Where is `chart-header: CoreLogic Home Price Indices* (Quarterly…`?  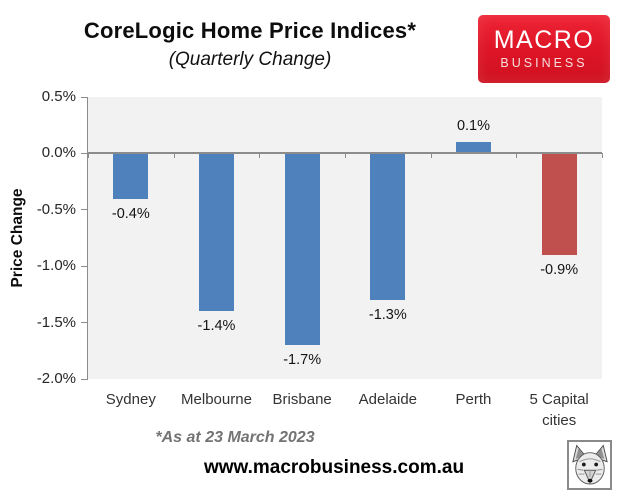
chart-header: CoreLogic Home Price Indices* (Quarterly… is located at coordinates (250, 44).